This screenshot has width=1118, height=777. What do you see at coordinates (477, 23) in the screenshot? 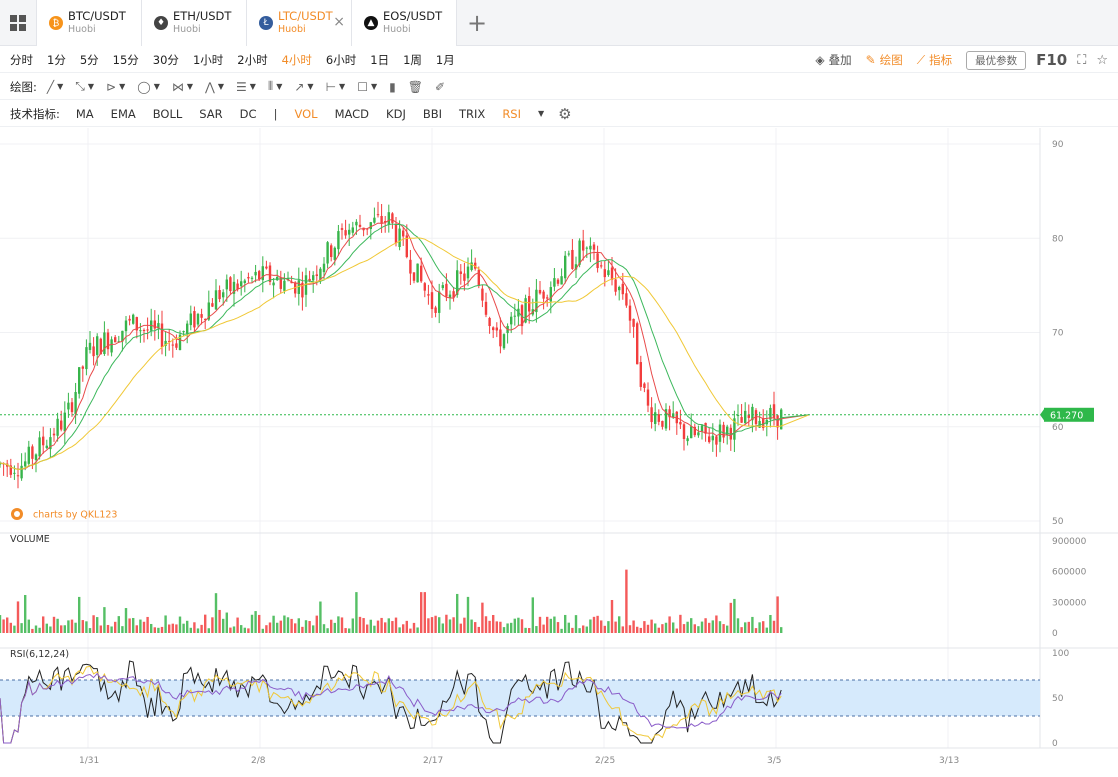
I see `add-tab-button: +` at bounding box center [477, 23].